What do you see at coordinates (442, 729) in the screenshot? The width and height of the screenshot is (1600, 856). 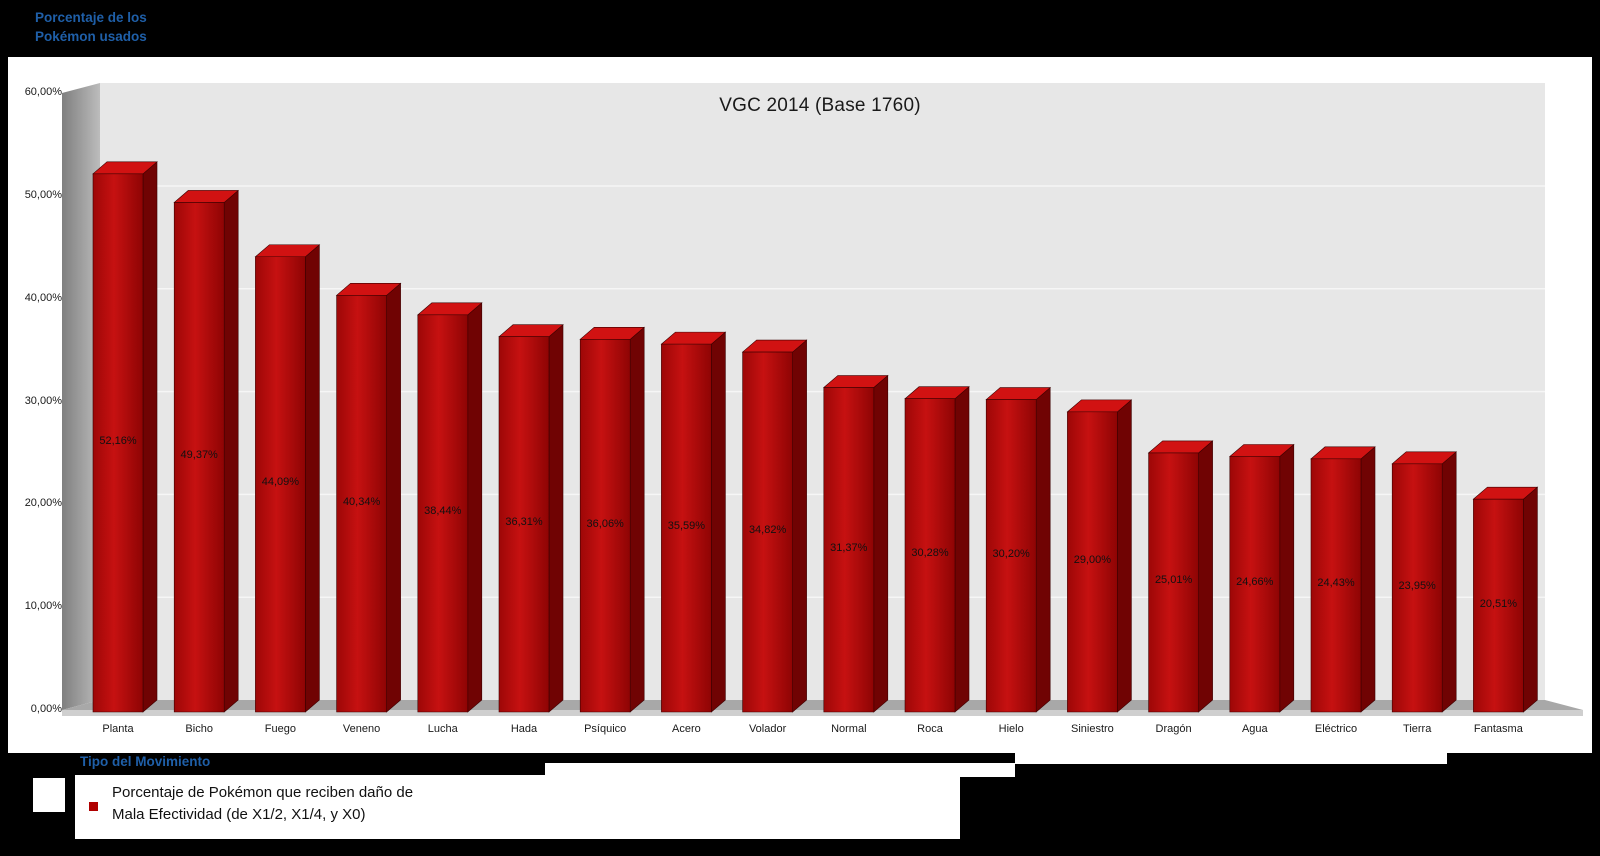 I see `category-label: Lucha` at bounding box center [442, 729].